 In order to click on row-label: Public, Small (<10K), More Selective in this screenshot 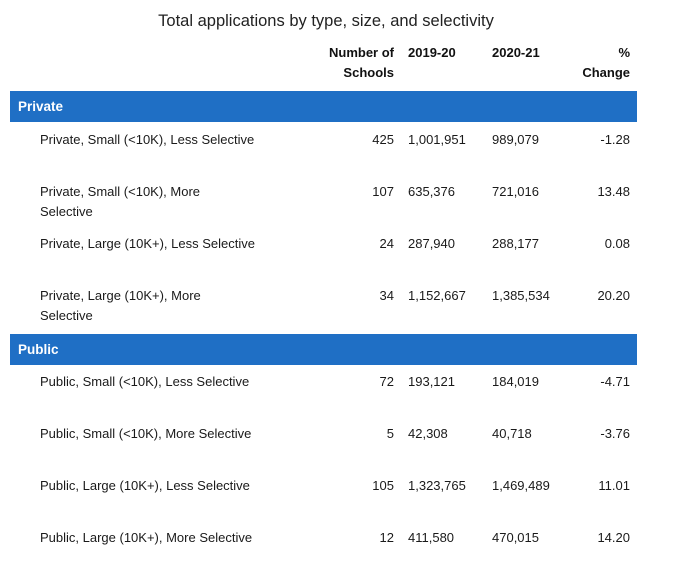, I will do `click(146, 433)`.